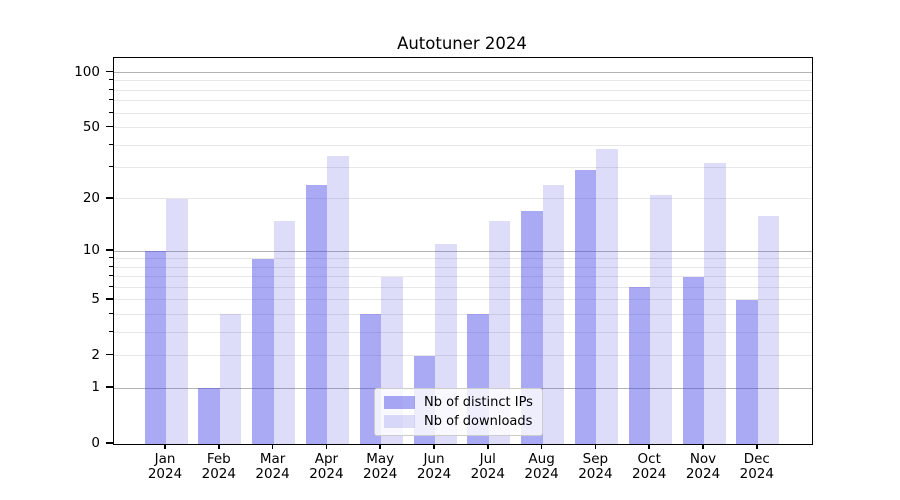 The height and width of the screenshot is (500, 900). I want to click on x-tick-year-mar: 2024, so click(272, 474).